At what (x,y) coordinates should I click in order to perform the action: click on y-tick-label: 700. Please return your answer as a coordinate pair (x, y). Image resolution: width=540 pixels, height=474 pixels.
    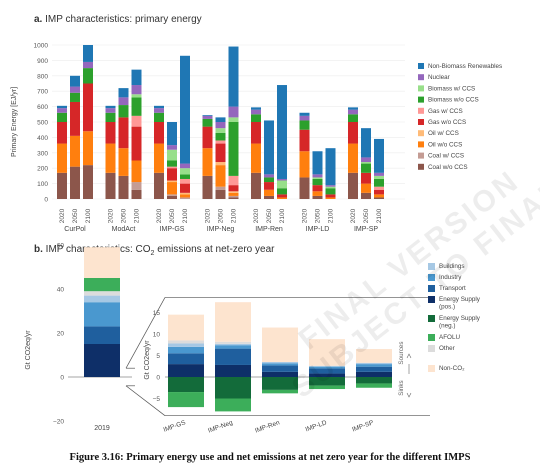
    Looking at the image, I should click on (42, 92).